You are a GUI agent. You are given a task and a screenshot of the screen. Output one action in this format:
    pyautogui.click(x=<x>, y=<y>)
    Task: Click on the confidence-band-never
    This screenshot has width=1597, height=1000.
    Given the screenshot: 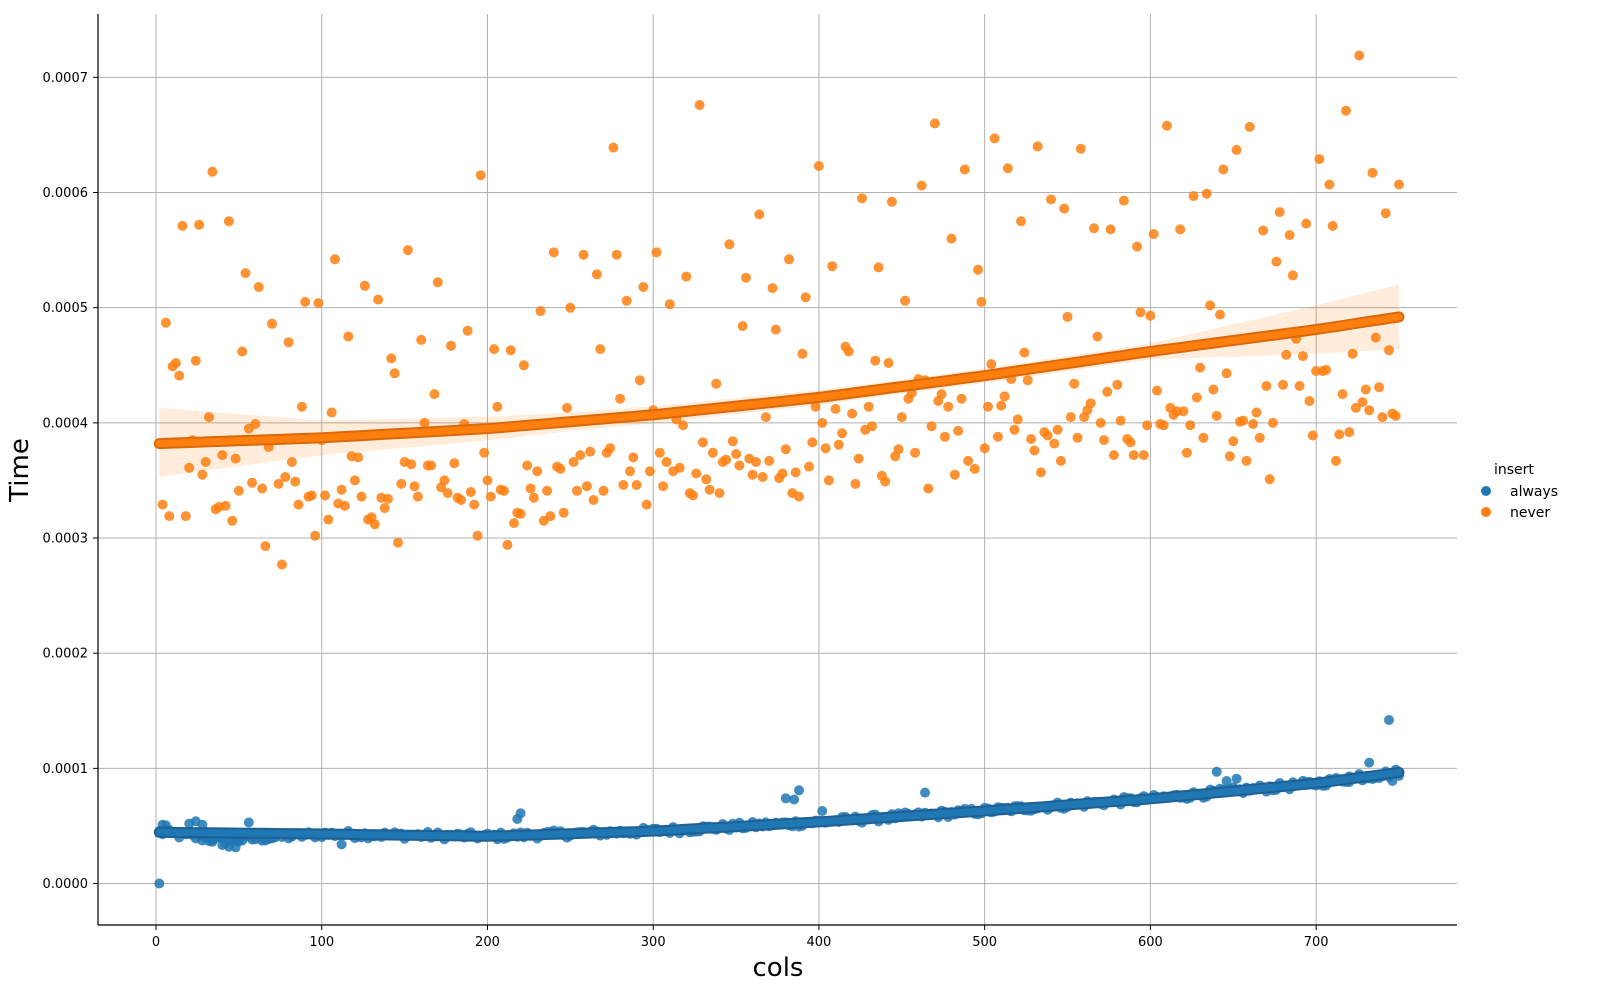 What is the action you would take?
    pyautogui.click(x=779, y=380)
    